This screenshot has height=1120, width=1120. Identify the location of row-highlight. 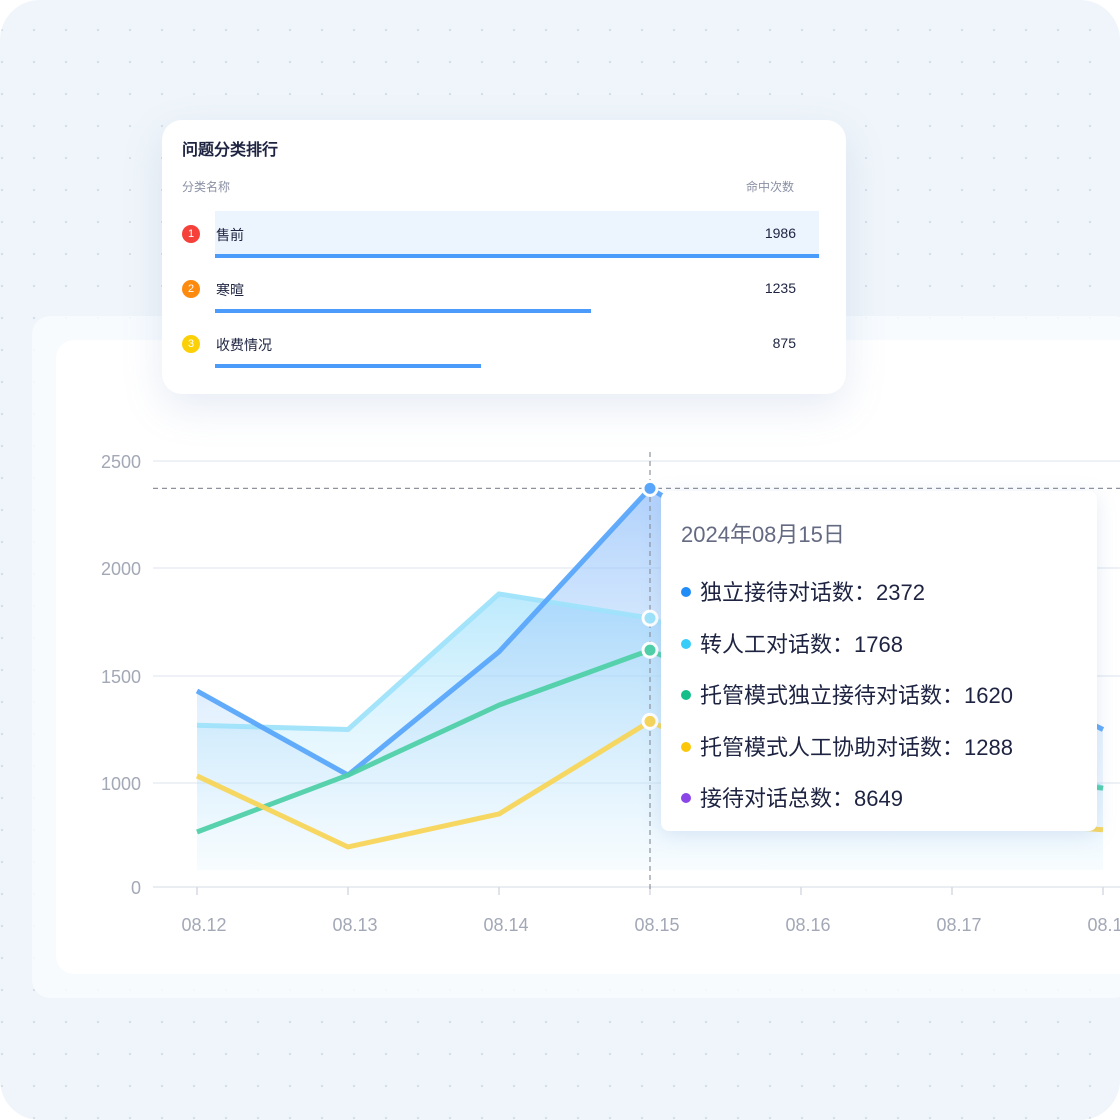
(517, 233).